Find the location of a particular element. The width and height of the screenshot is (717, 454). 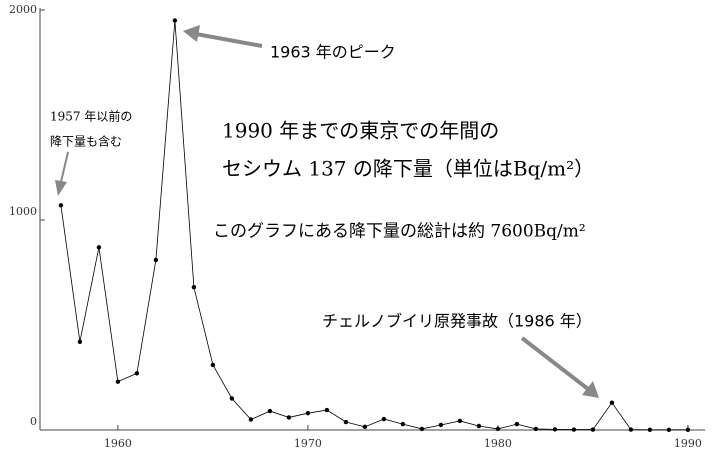

annotation: 1963 年のピーク is located at coordinates (333, 52).